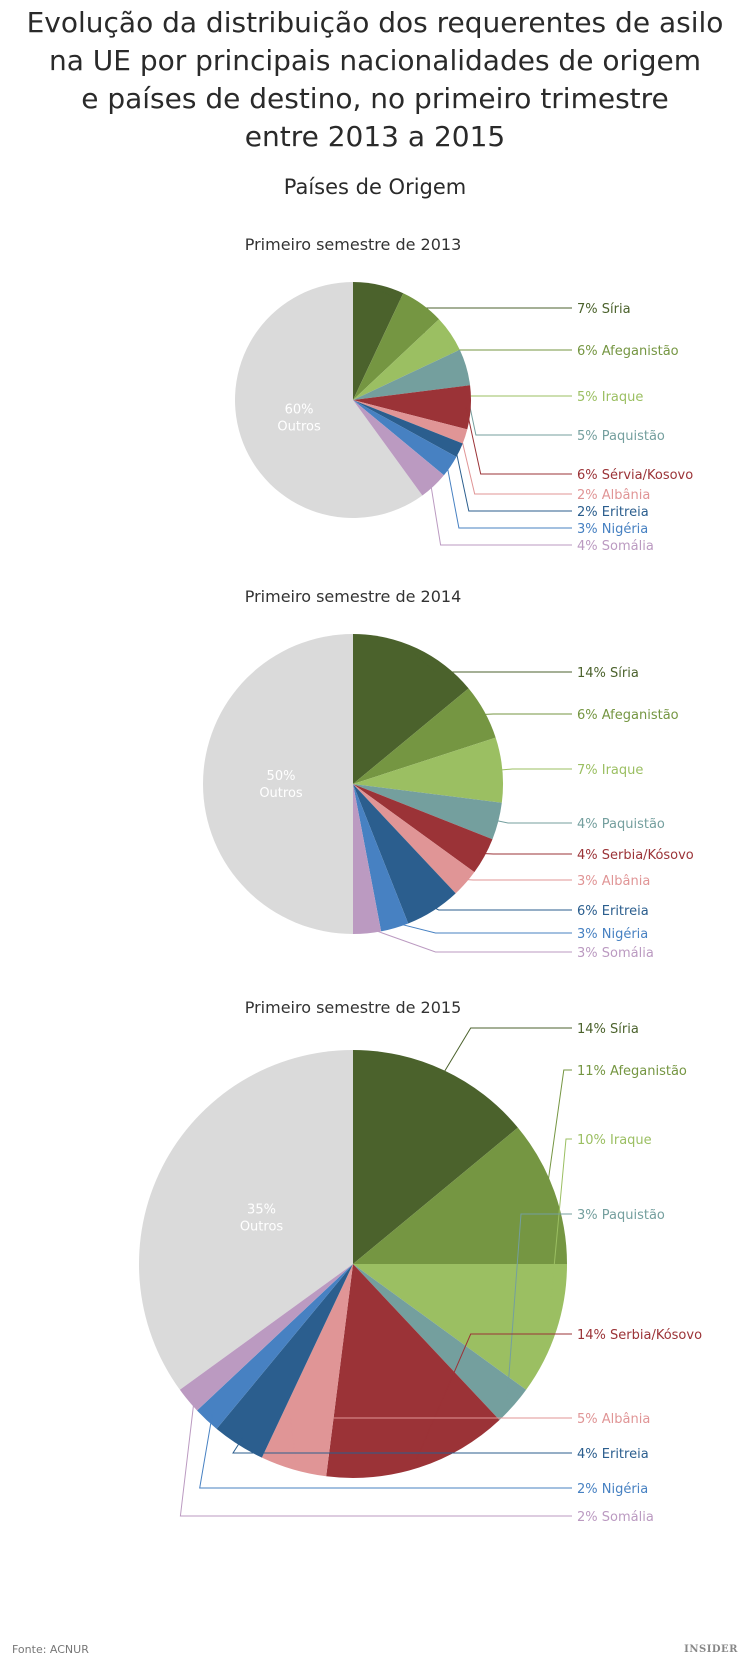 This screenshot has height=1665, width=750. What do you see at coordinates (635, 475) in the screenshot?
I see `slice-label: 6% Sérvia/Kosovo` at bounding box center [635, 475].